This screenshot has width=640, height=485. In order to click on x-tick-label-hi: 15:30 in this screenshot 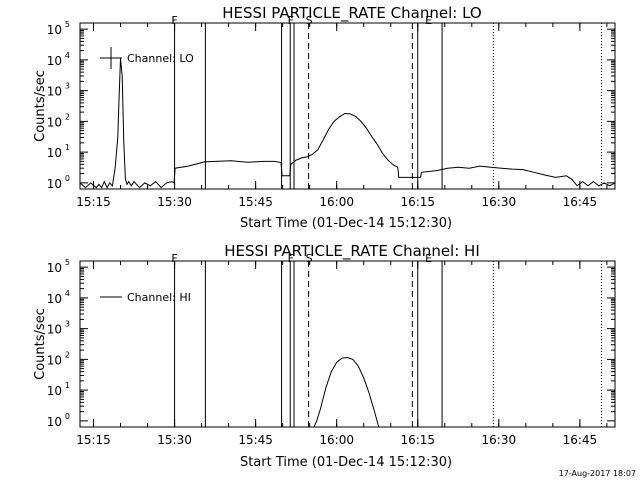, I will do `click(174, 440)`.